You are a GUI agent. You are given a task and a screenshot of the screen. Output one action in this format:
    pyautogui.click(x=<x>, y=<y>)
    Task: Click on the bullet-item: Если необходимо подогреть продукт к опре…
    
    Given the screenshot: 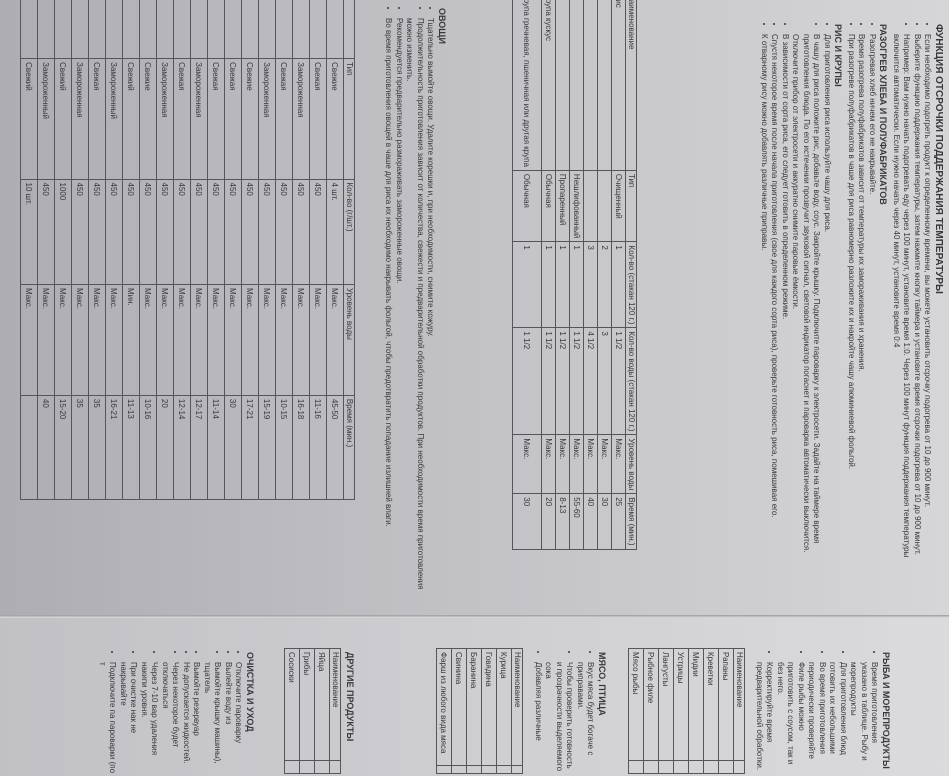 What is the action you would take?
    pyautogui.click(x=927, y=314)
    